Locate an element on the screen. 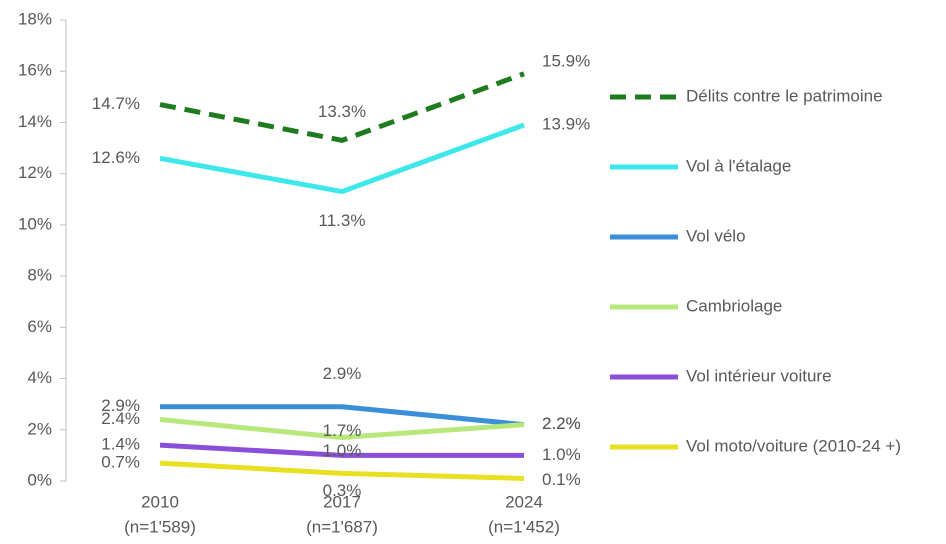  data-label: 0.1% is located at coordinates (561, 479).